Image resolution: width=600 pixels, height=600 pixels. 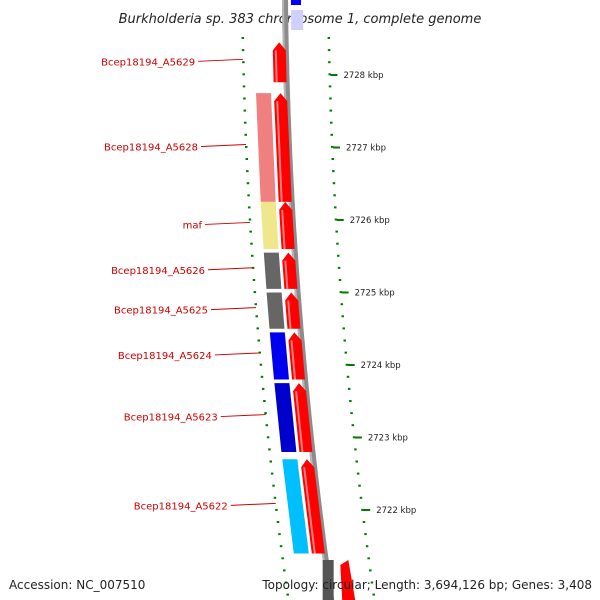 I want to click on cog-track, so click(x=295, y=346).